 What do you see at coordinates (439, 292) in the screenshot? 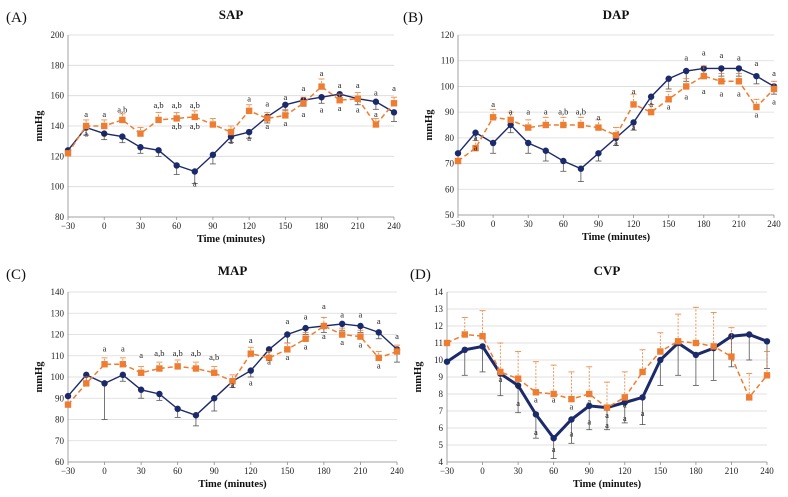
I see `y-tick-label: 14` at bounding box center [439, 292].